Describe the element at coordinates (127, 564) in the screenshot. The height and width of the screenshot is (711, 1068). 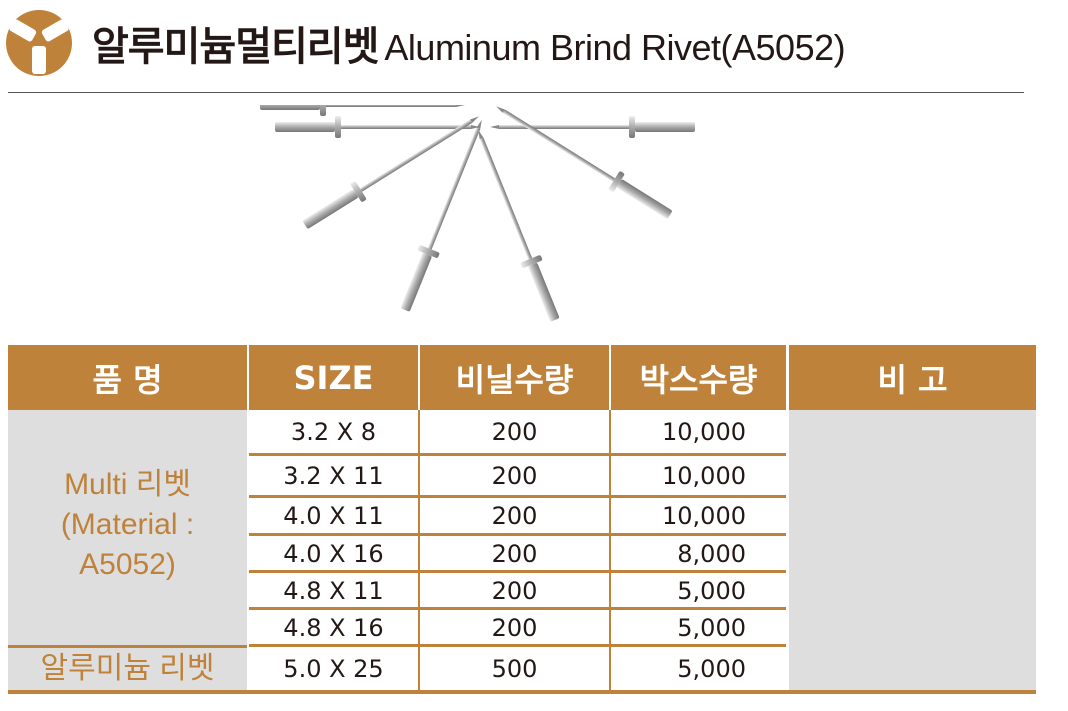
I see `group-name-line: A5052)` at that location.